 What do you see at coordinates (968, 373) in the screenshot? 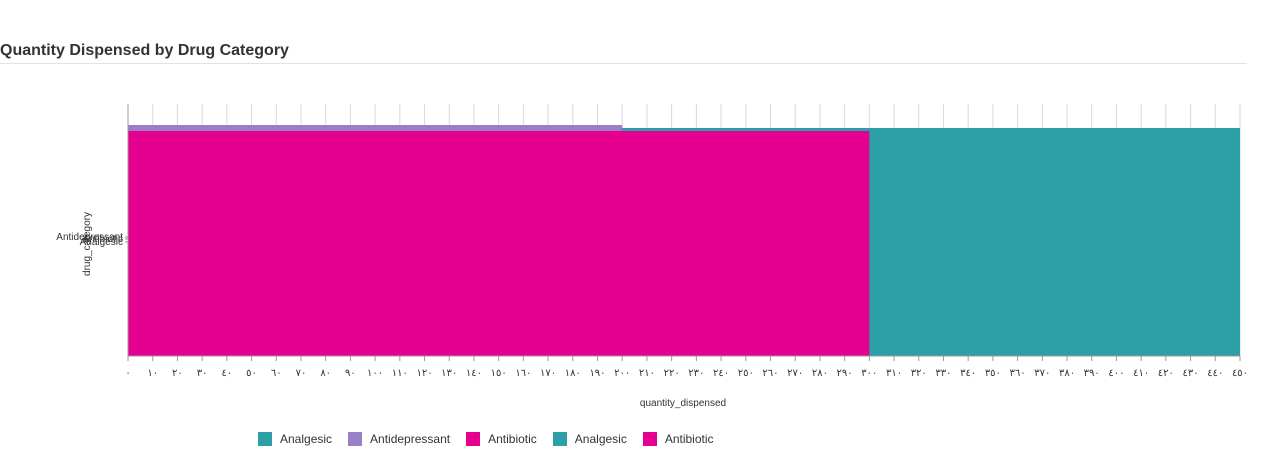
I see `x-tick-label: ٣٤٠` at bounding box center [968, 373].